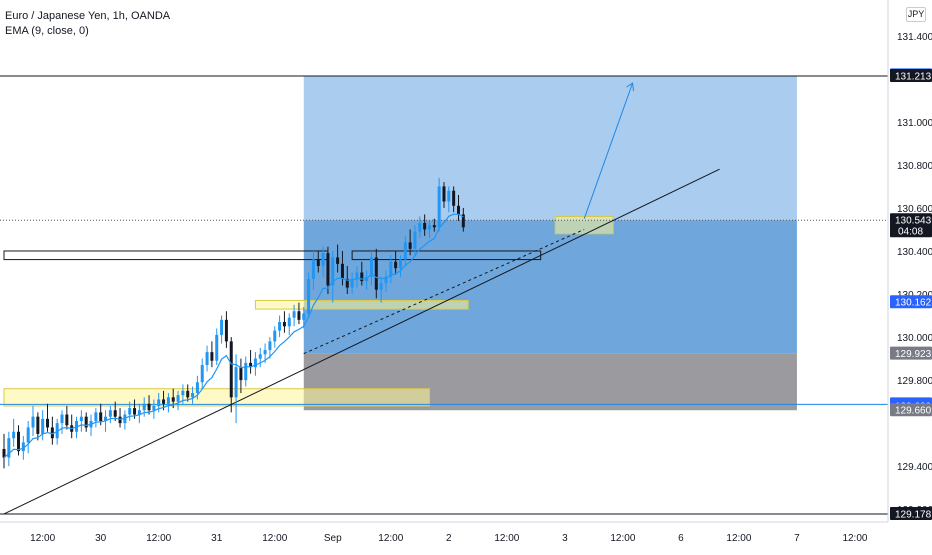  What do you see at coordinates (101, 538) in the screenshot?
I see `x-tick-label: 30` at bounding box center [101, 538].